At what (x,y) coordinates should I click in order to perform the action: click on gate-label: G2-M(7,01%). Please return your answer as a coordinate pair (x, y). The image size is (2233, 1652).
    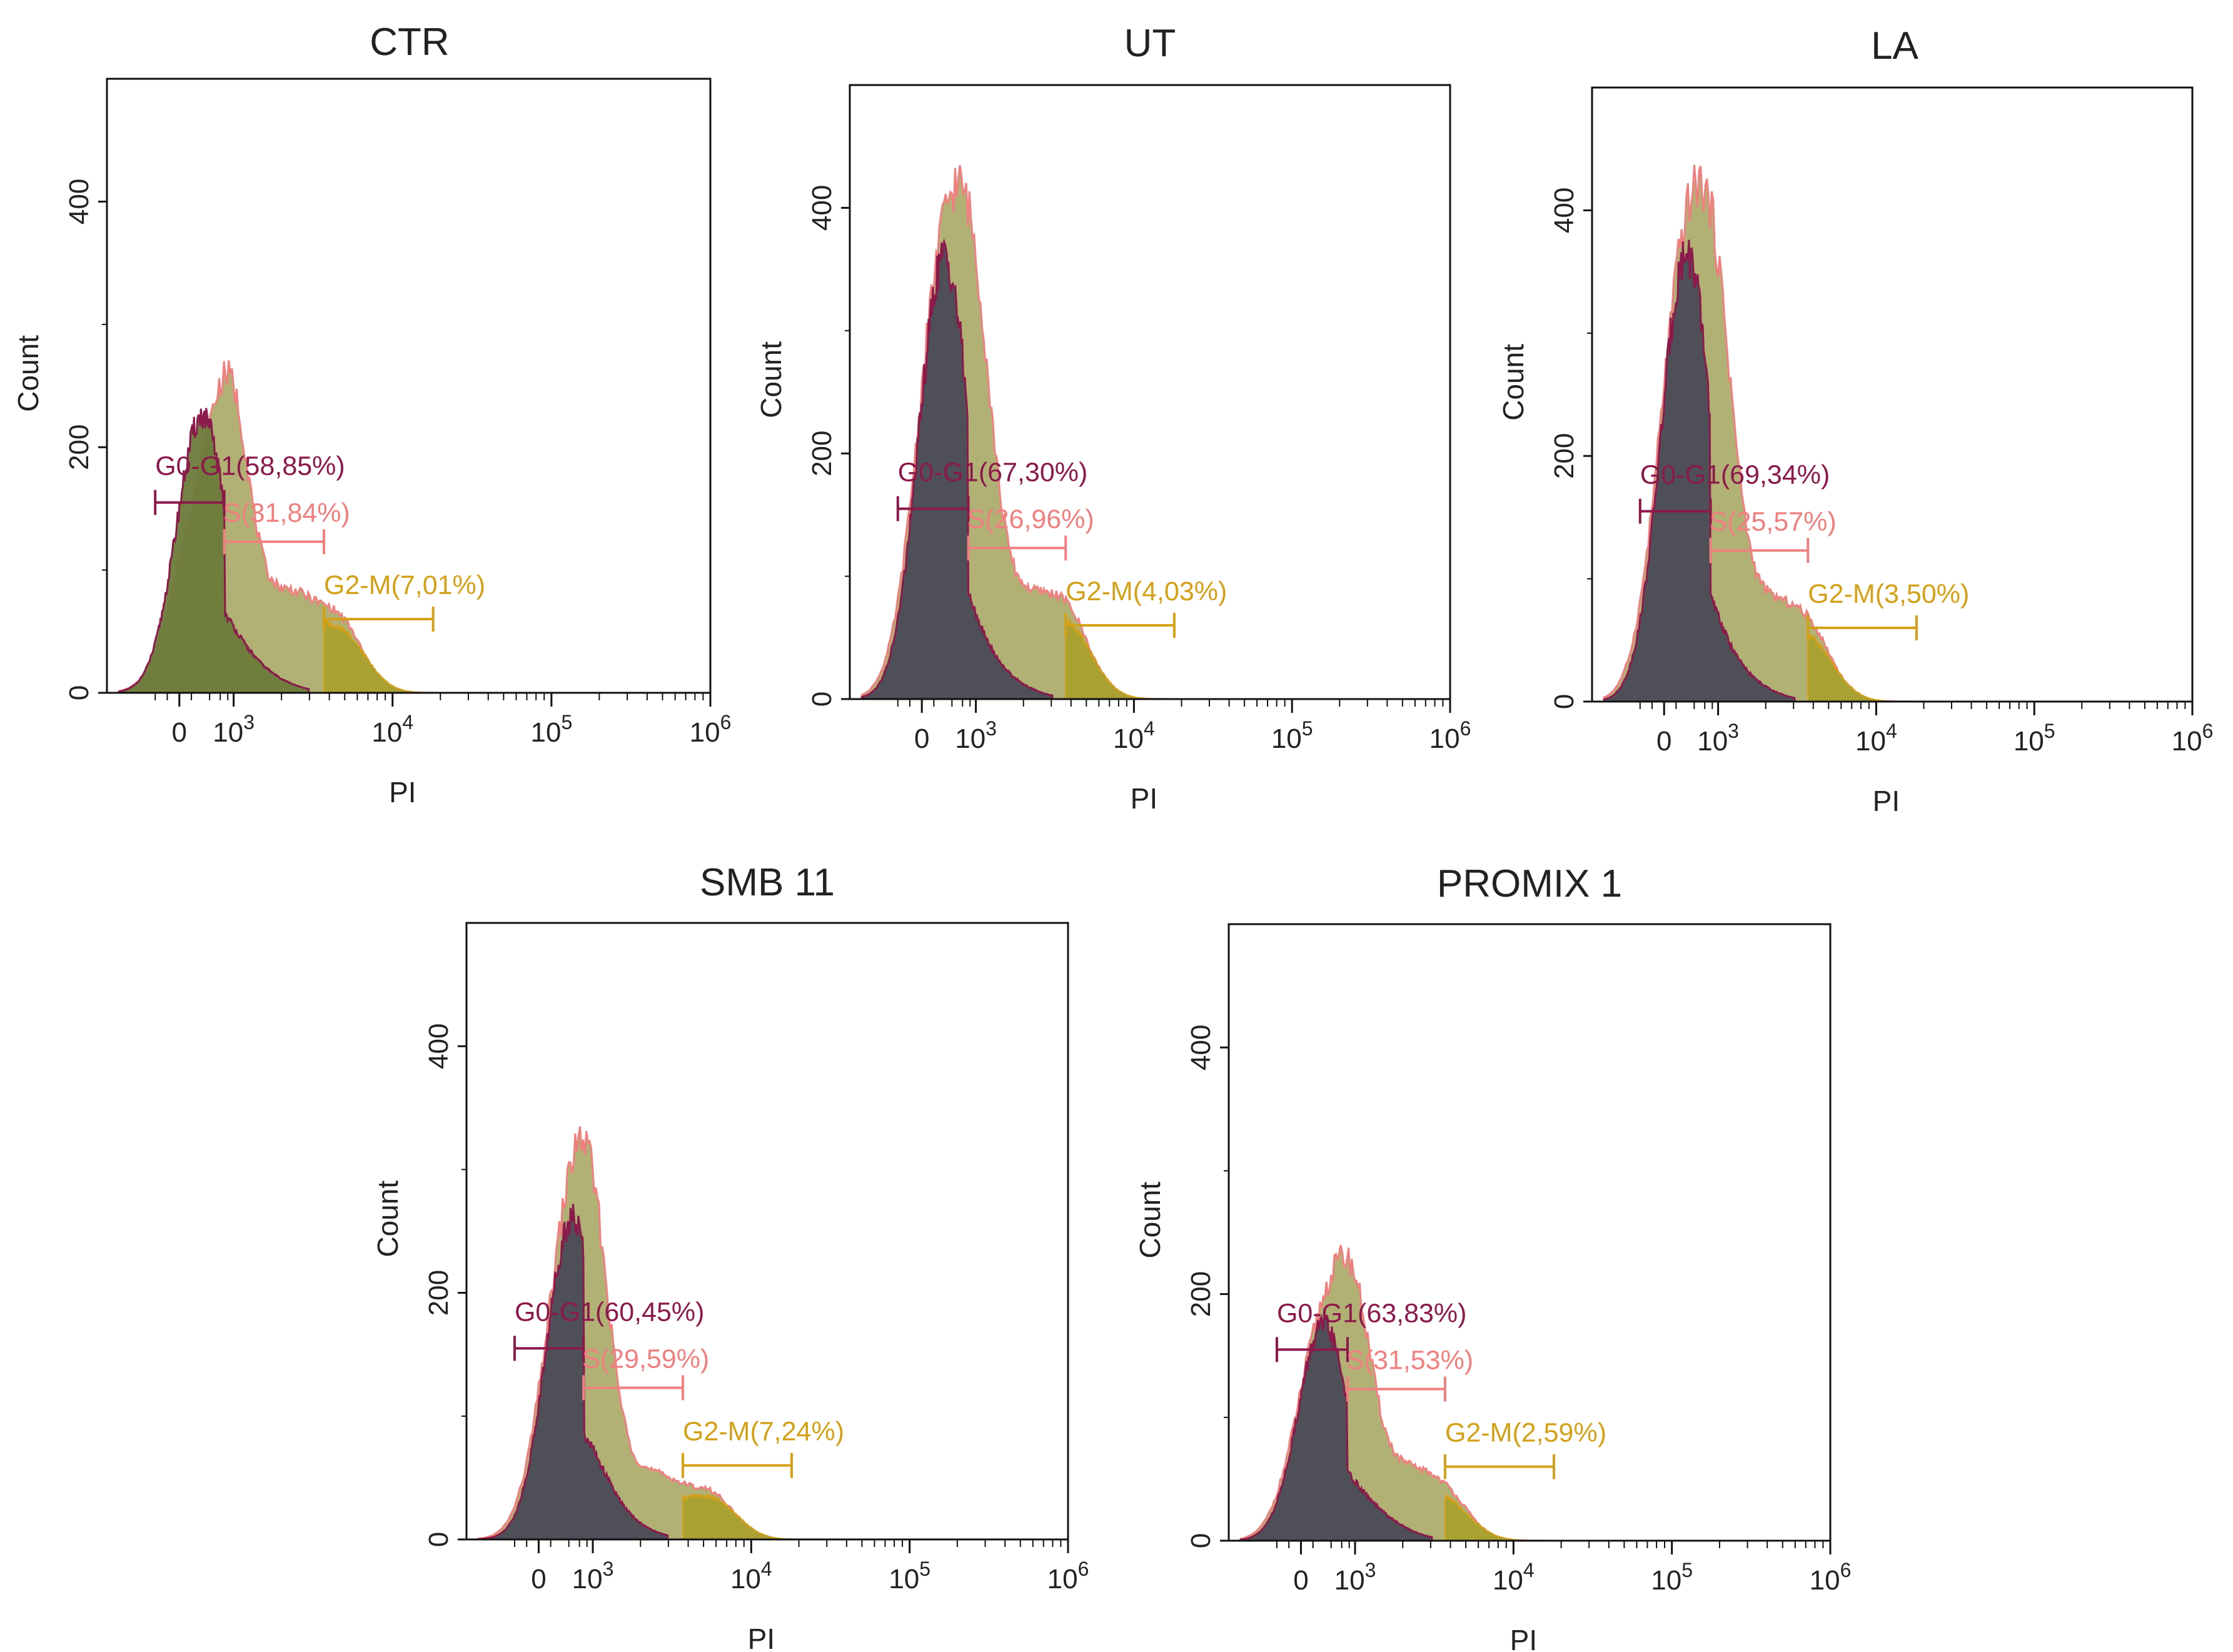
    Looking at the image, I should click on (404, 585).